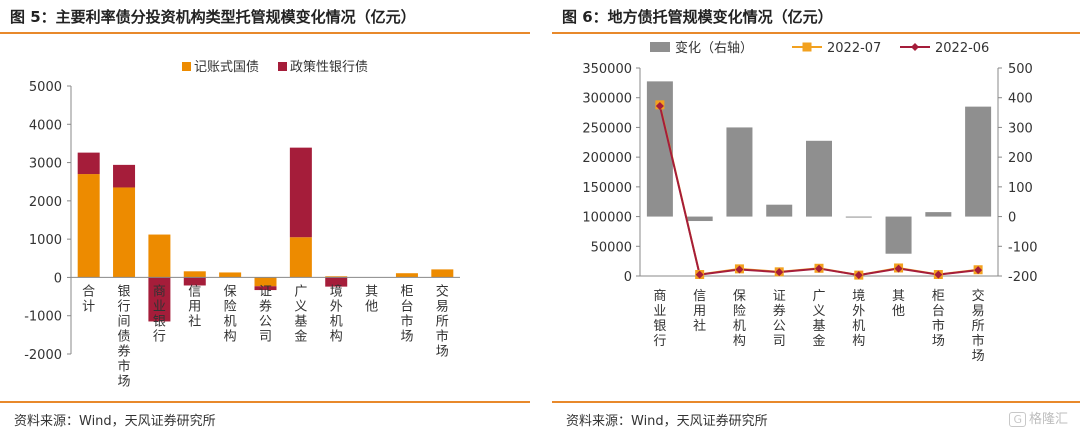 Image resolution: width=1080 pixels, height=434 pixels. Describe the element at coordinates (1012, 218) in the screenshot. I see `right-y-tick-label: 0` at that location.